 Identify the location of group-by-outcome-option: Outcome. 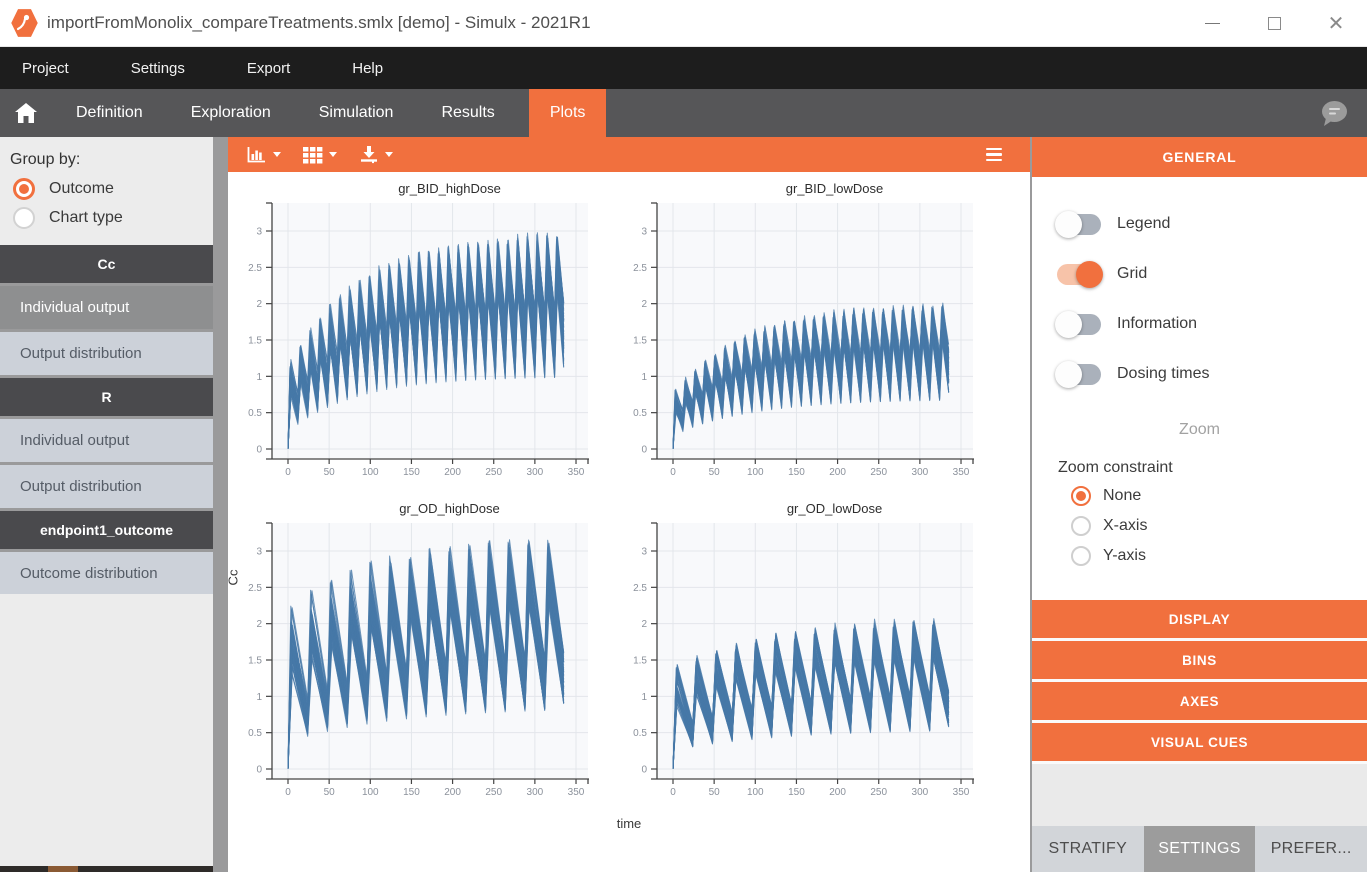
(106, 189).